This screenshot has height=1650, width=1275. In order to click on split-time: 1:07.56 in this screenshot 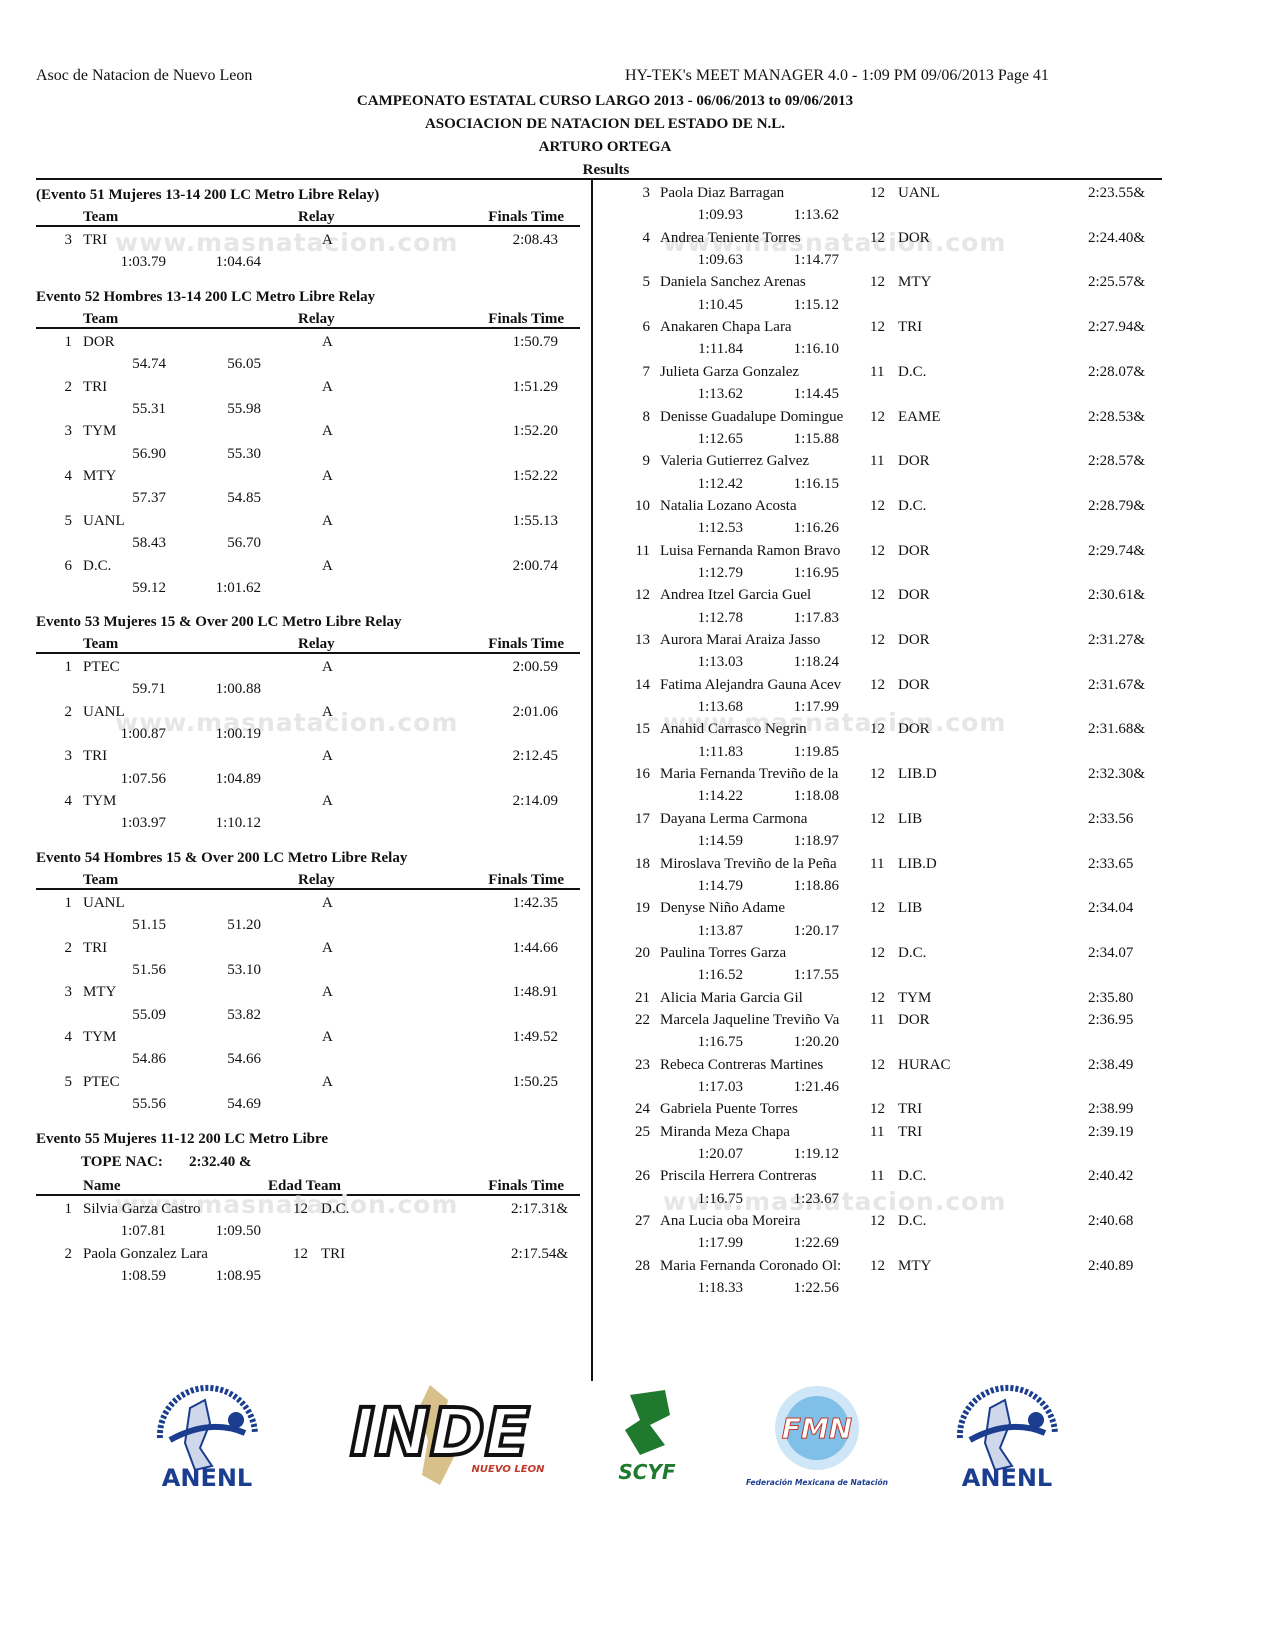, I will do `click(143, 778)`.